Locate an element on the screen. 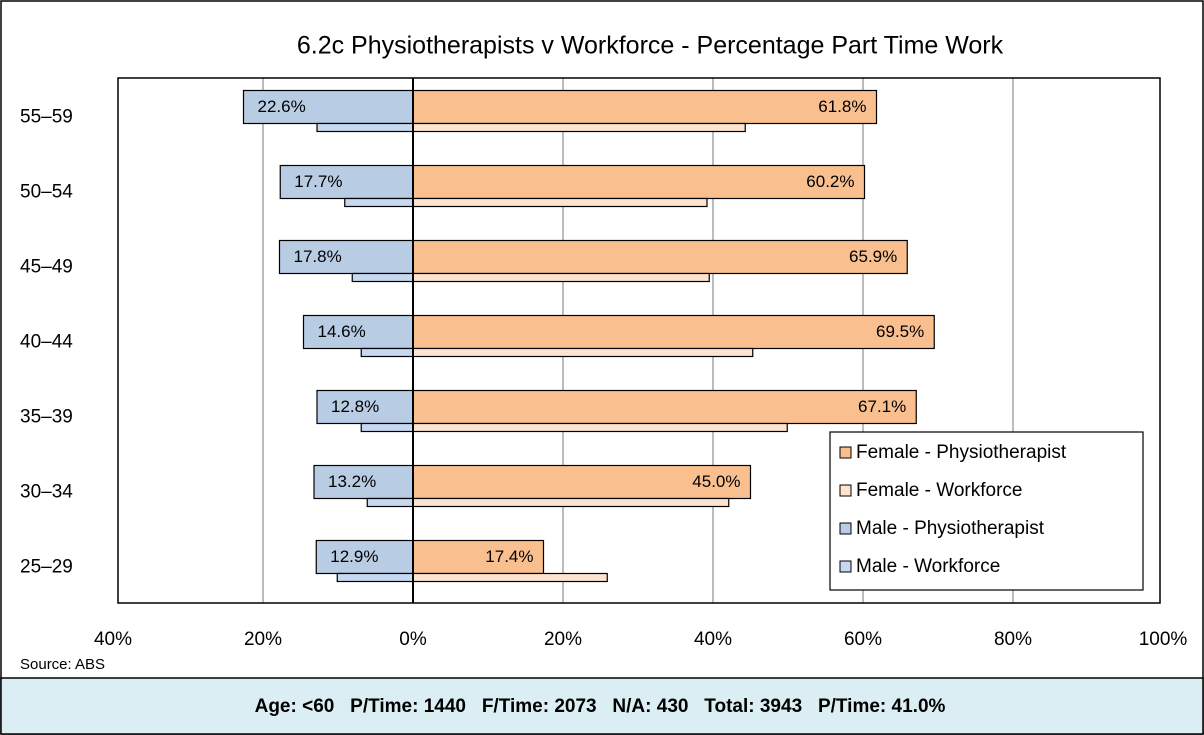 This screenshot has height=735, width=1204. legend-label: Female - Workforce is located at coordinates (939, 490).